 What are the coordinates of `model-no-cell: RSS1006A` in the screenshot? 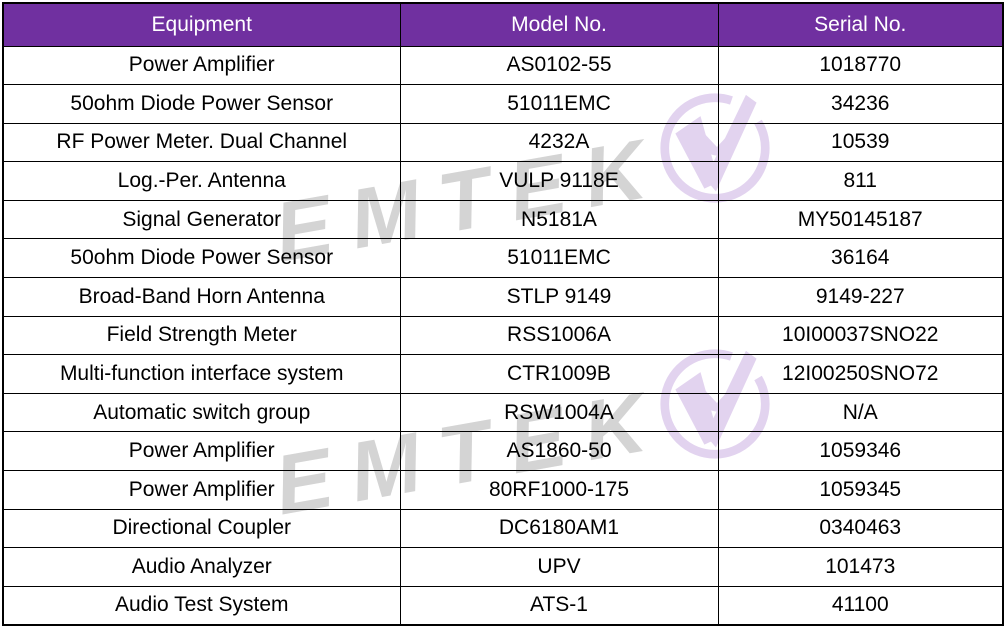 It's located at (559, 335).